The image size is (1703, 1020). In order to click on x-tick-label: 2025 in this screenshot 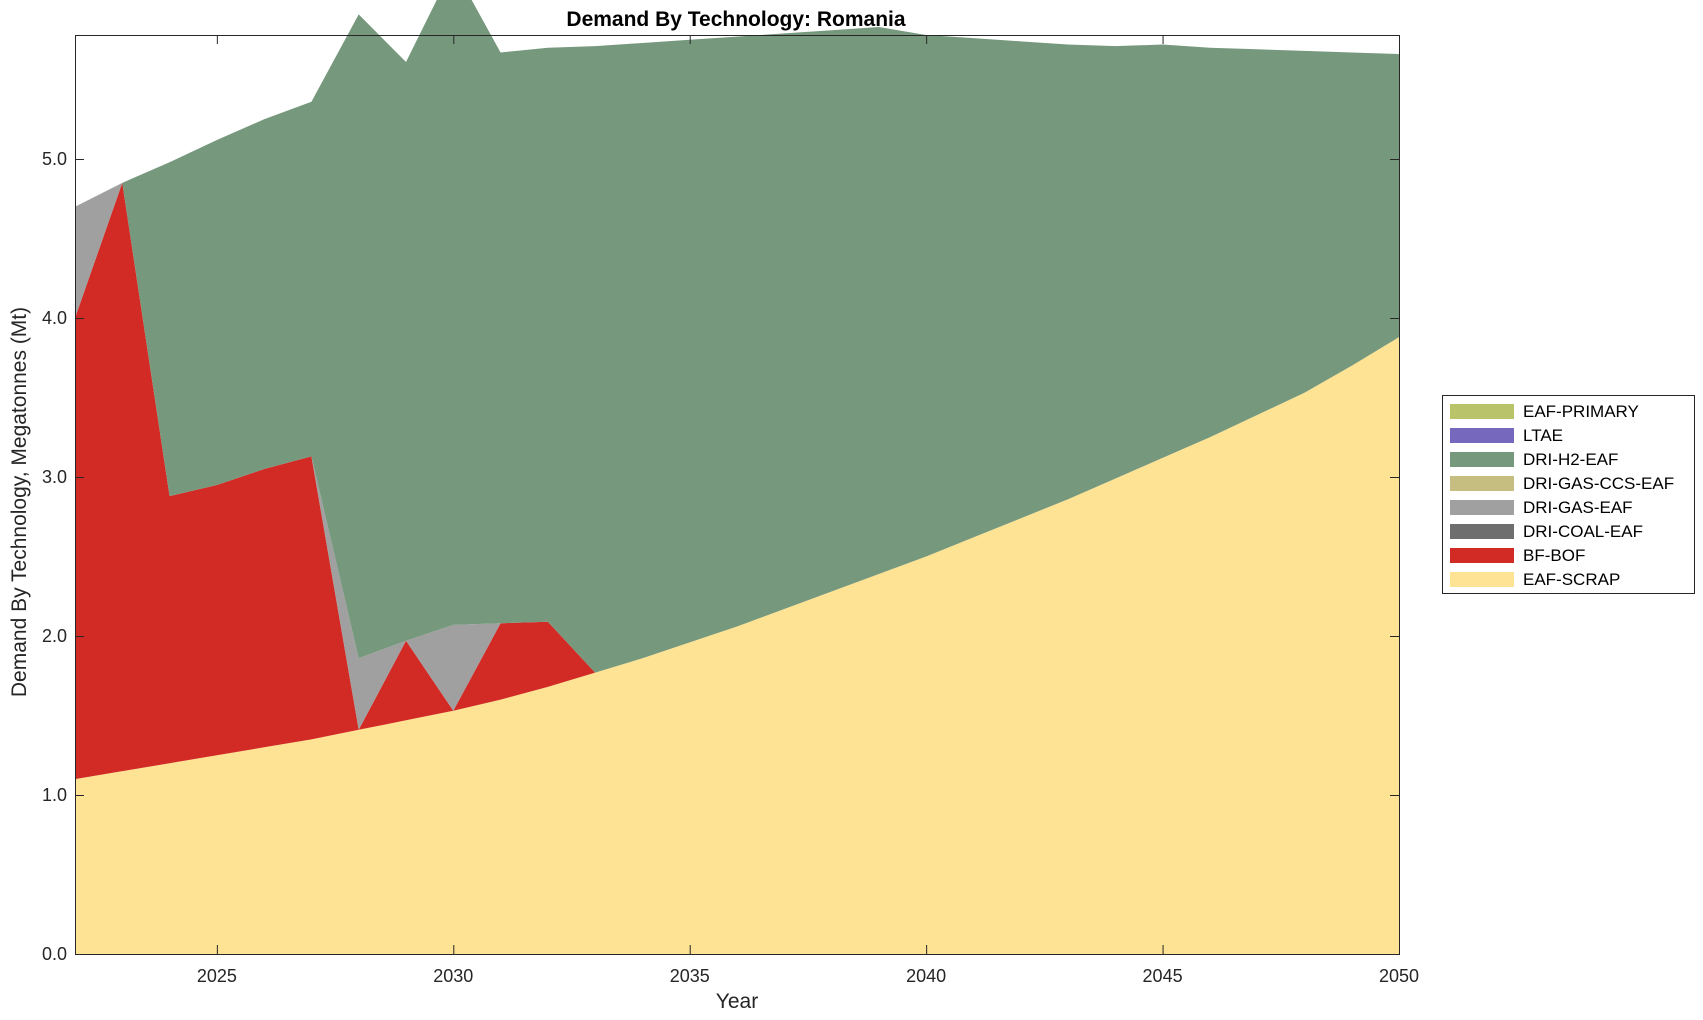, I will do `click(217, 976)`.